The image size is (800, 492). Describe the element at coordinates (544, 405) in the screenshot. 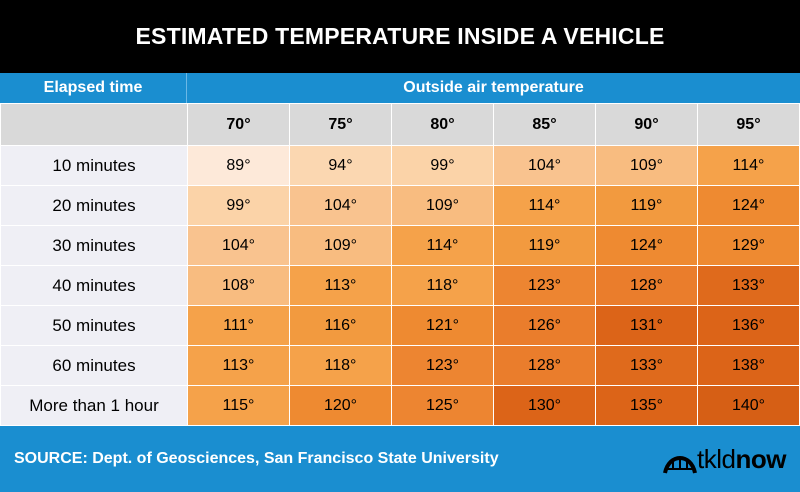

I see `temperature-cell: 130°` at that location.